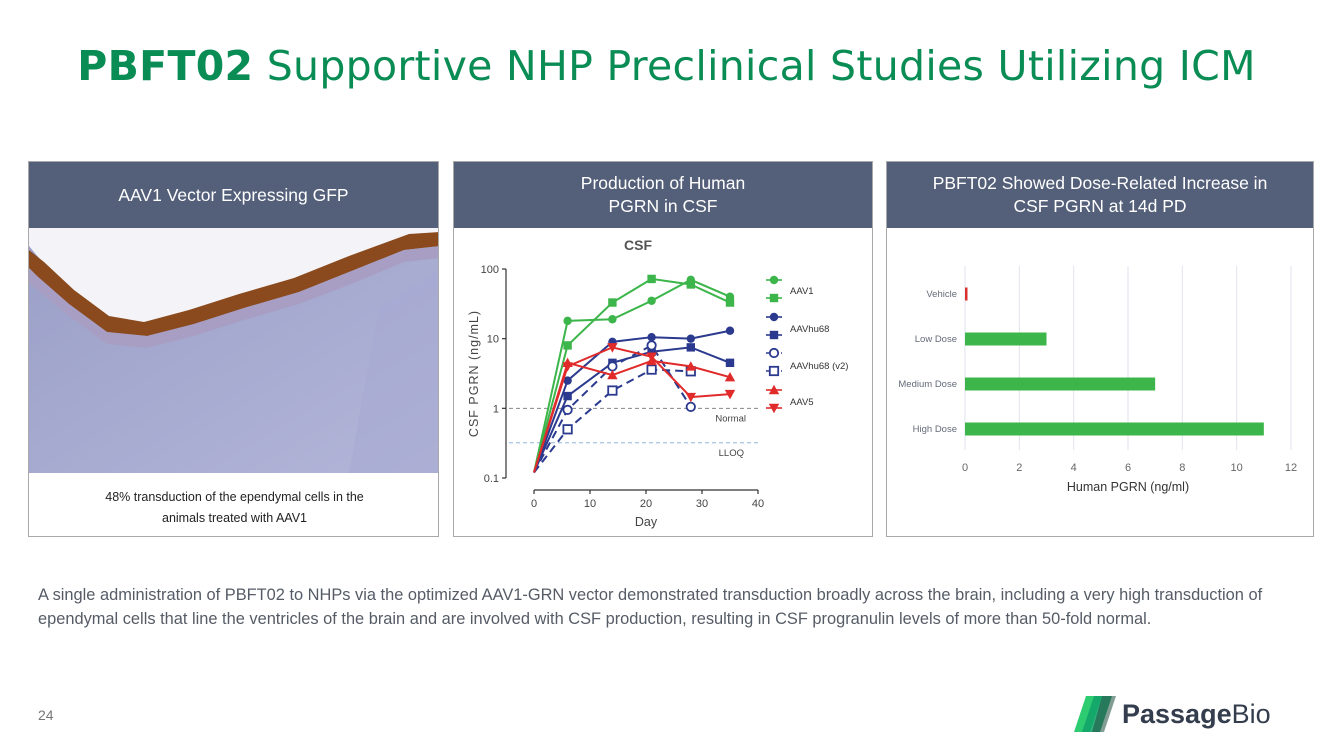 The width and height of the screenshot is (1333, 750). I want to click on logo-rest: Bio, so click(1251, 714).